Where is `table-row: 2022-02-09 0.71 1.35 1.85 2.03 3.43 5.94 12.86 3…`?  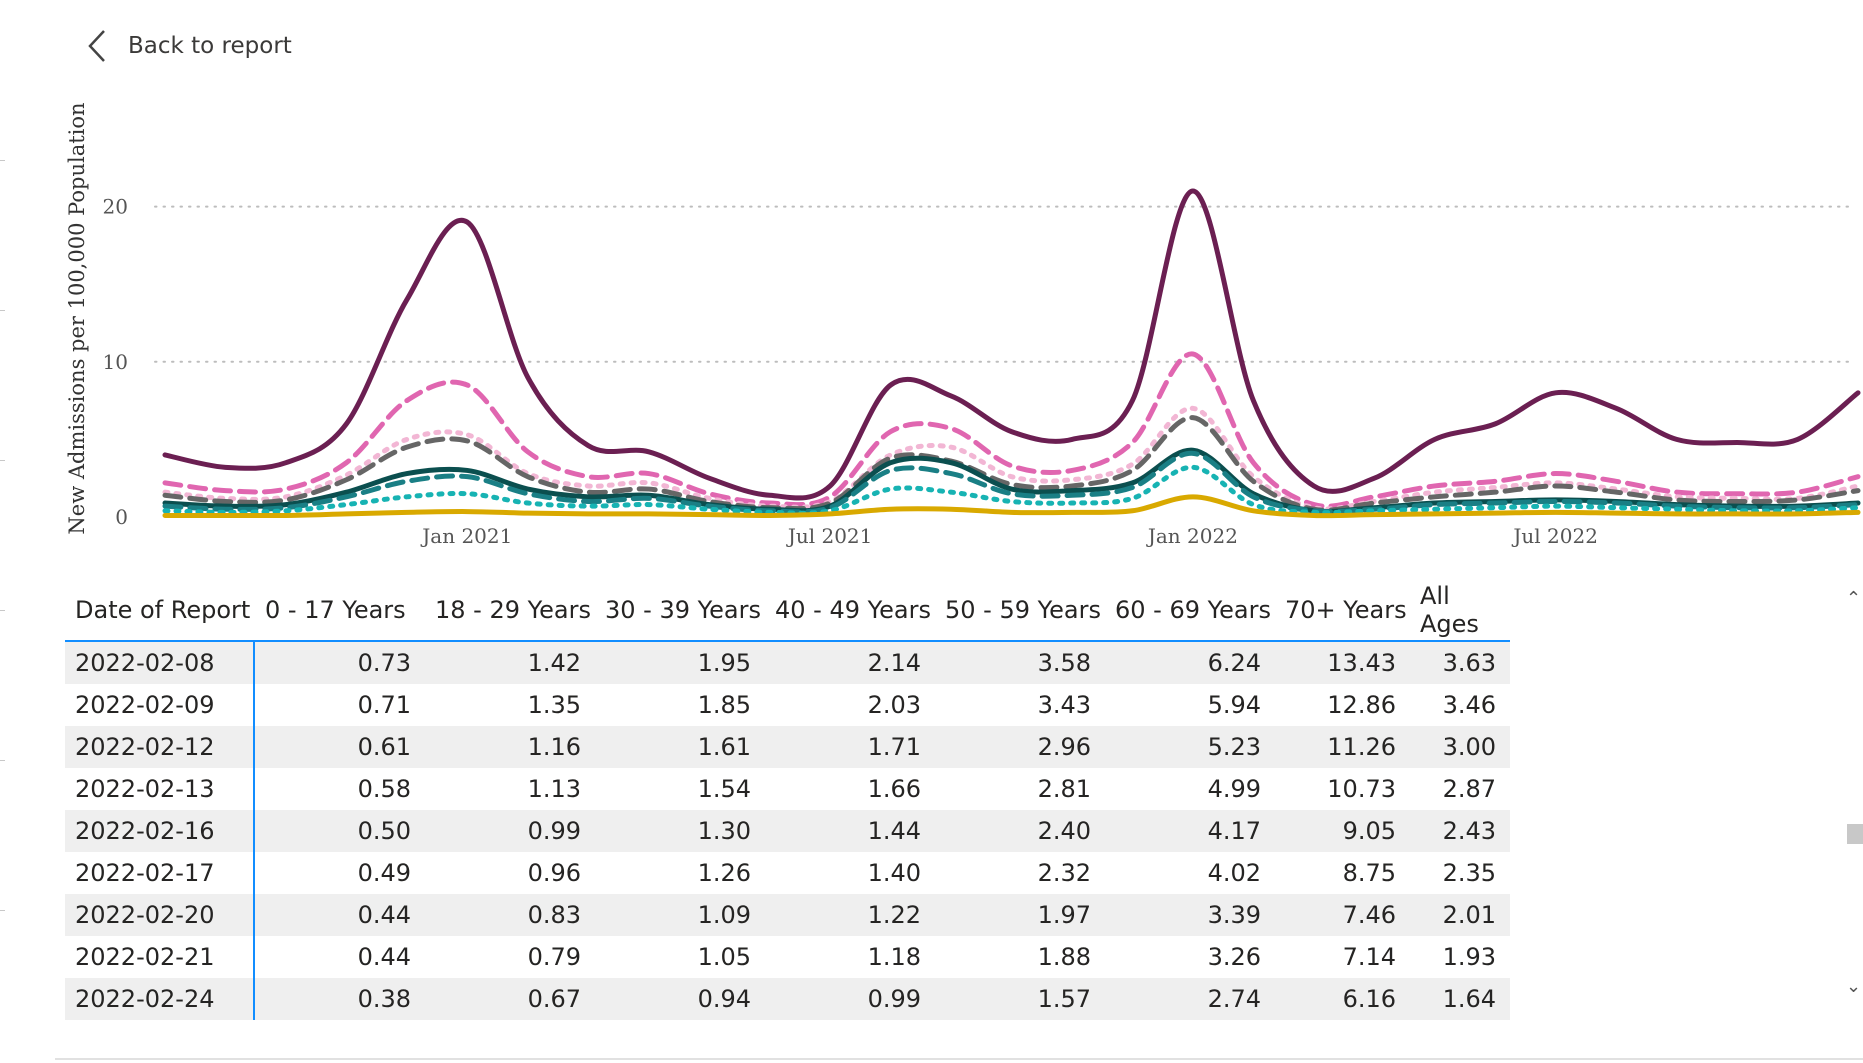
table-row: 2022-02-09 0.71 1.35 1.85 2.03 3.43 5.94 12.86 3… is located at coordinates (787, 705).